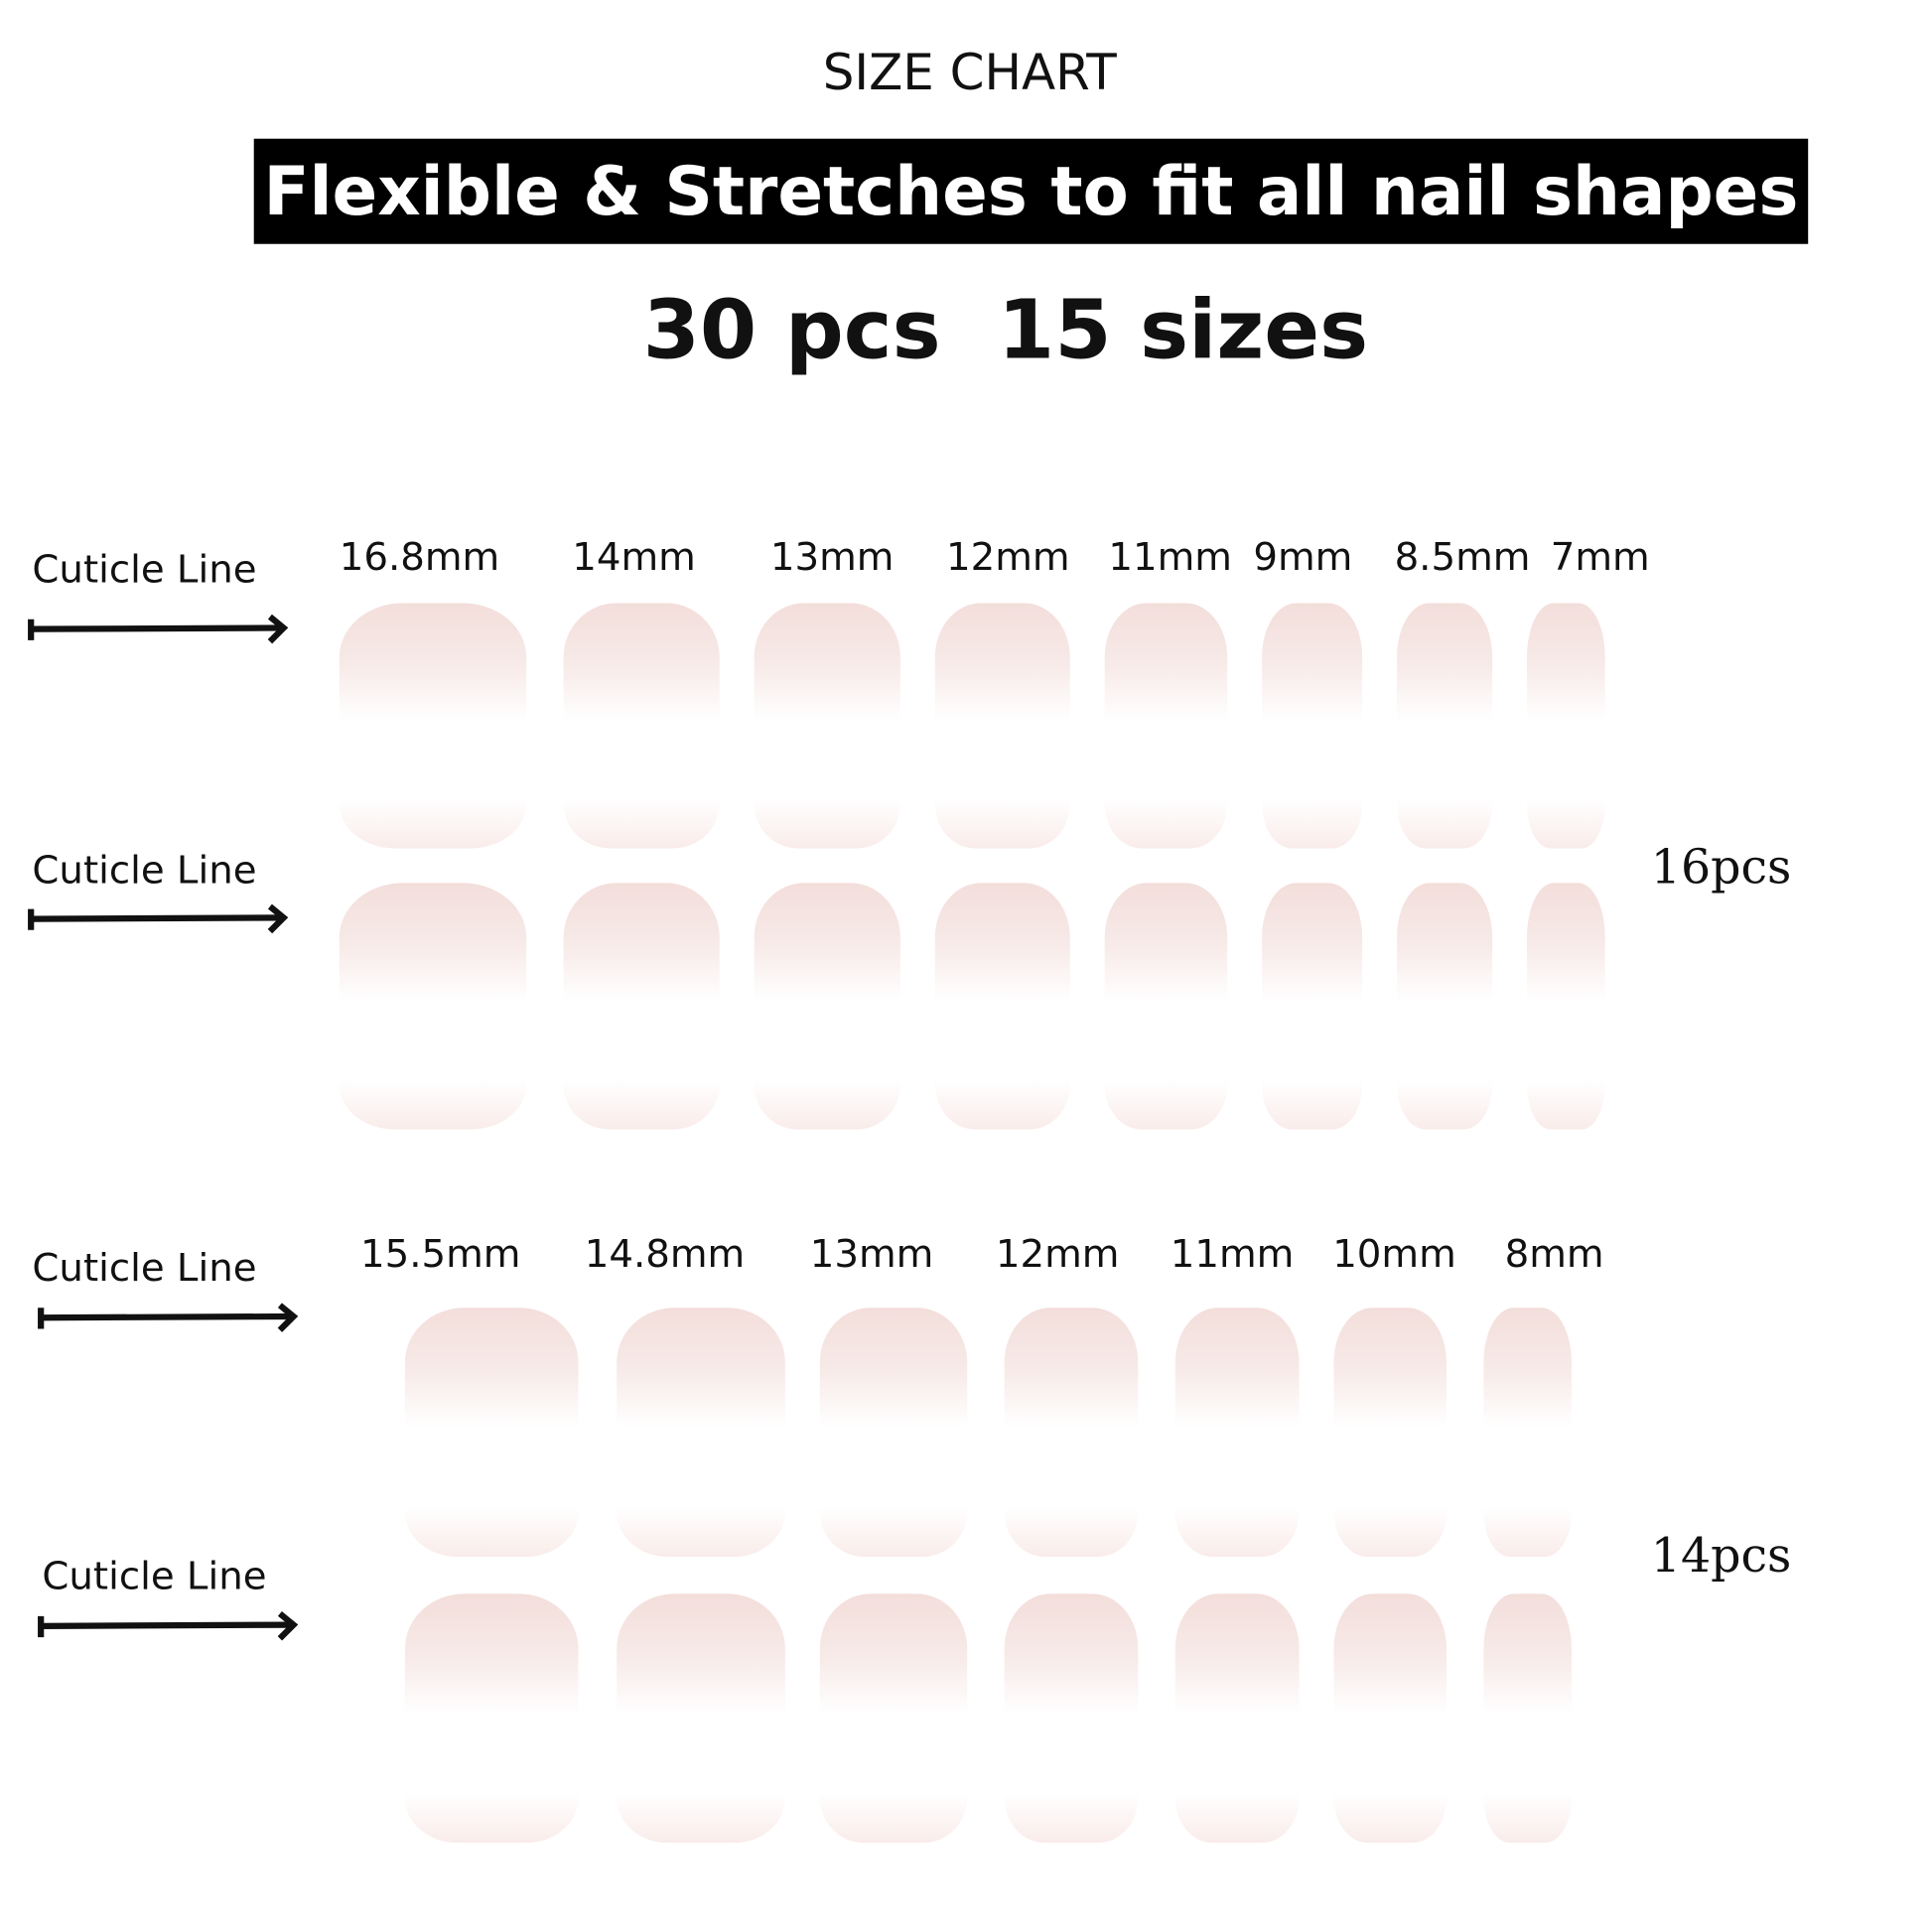 The height and width of the screenshot is (1932, 1932). What do you see at coordinates (1006, 330) in the screenshot?
I see `count-heading: 30 pcs 15 sizes` at bounding box center [1006, 330].